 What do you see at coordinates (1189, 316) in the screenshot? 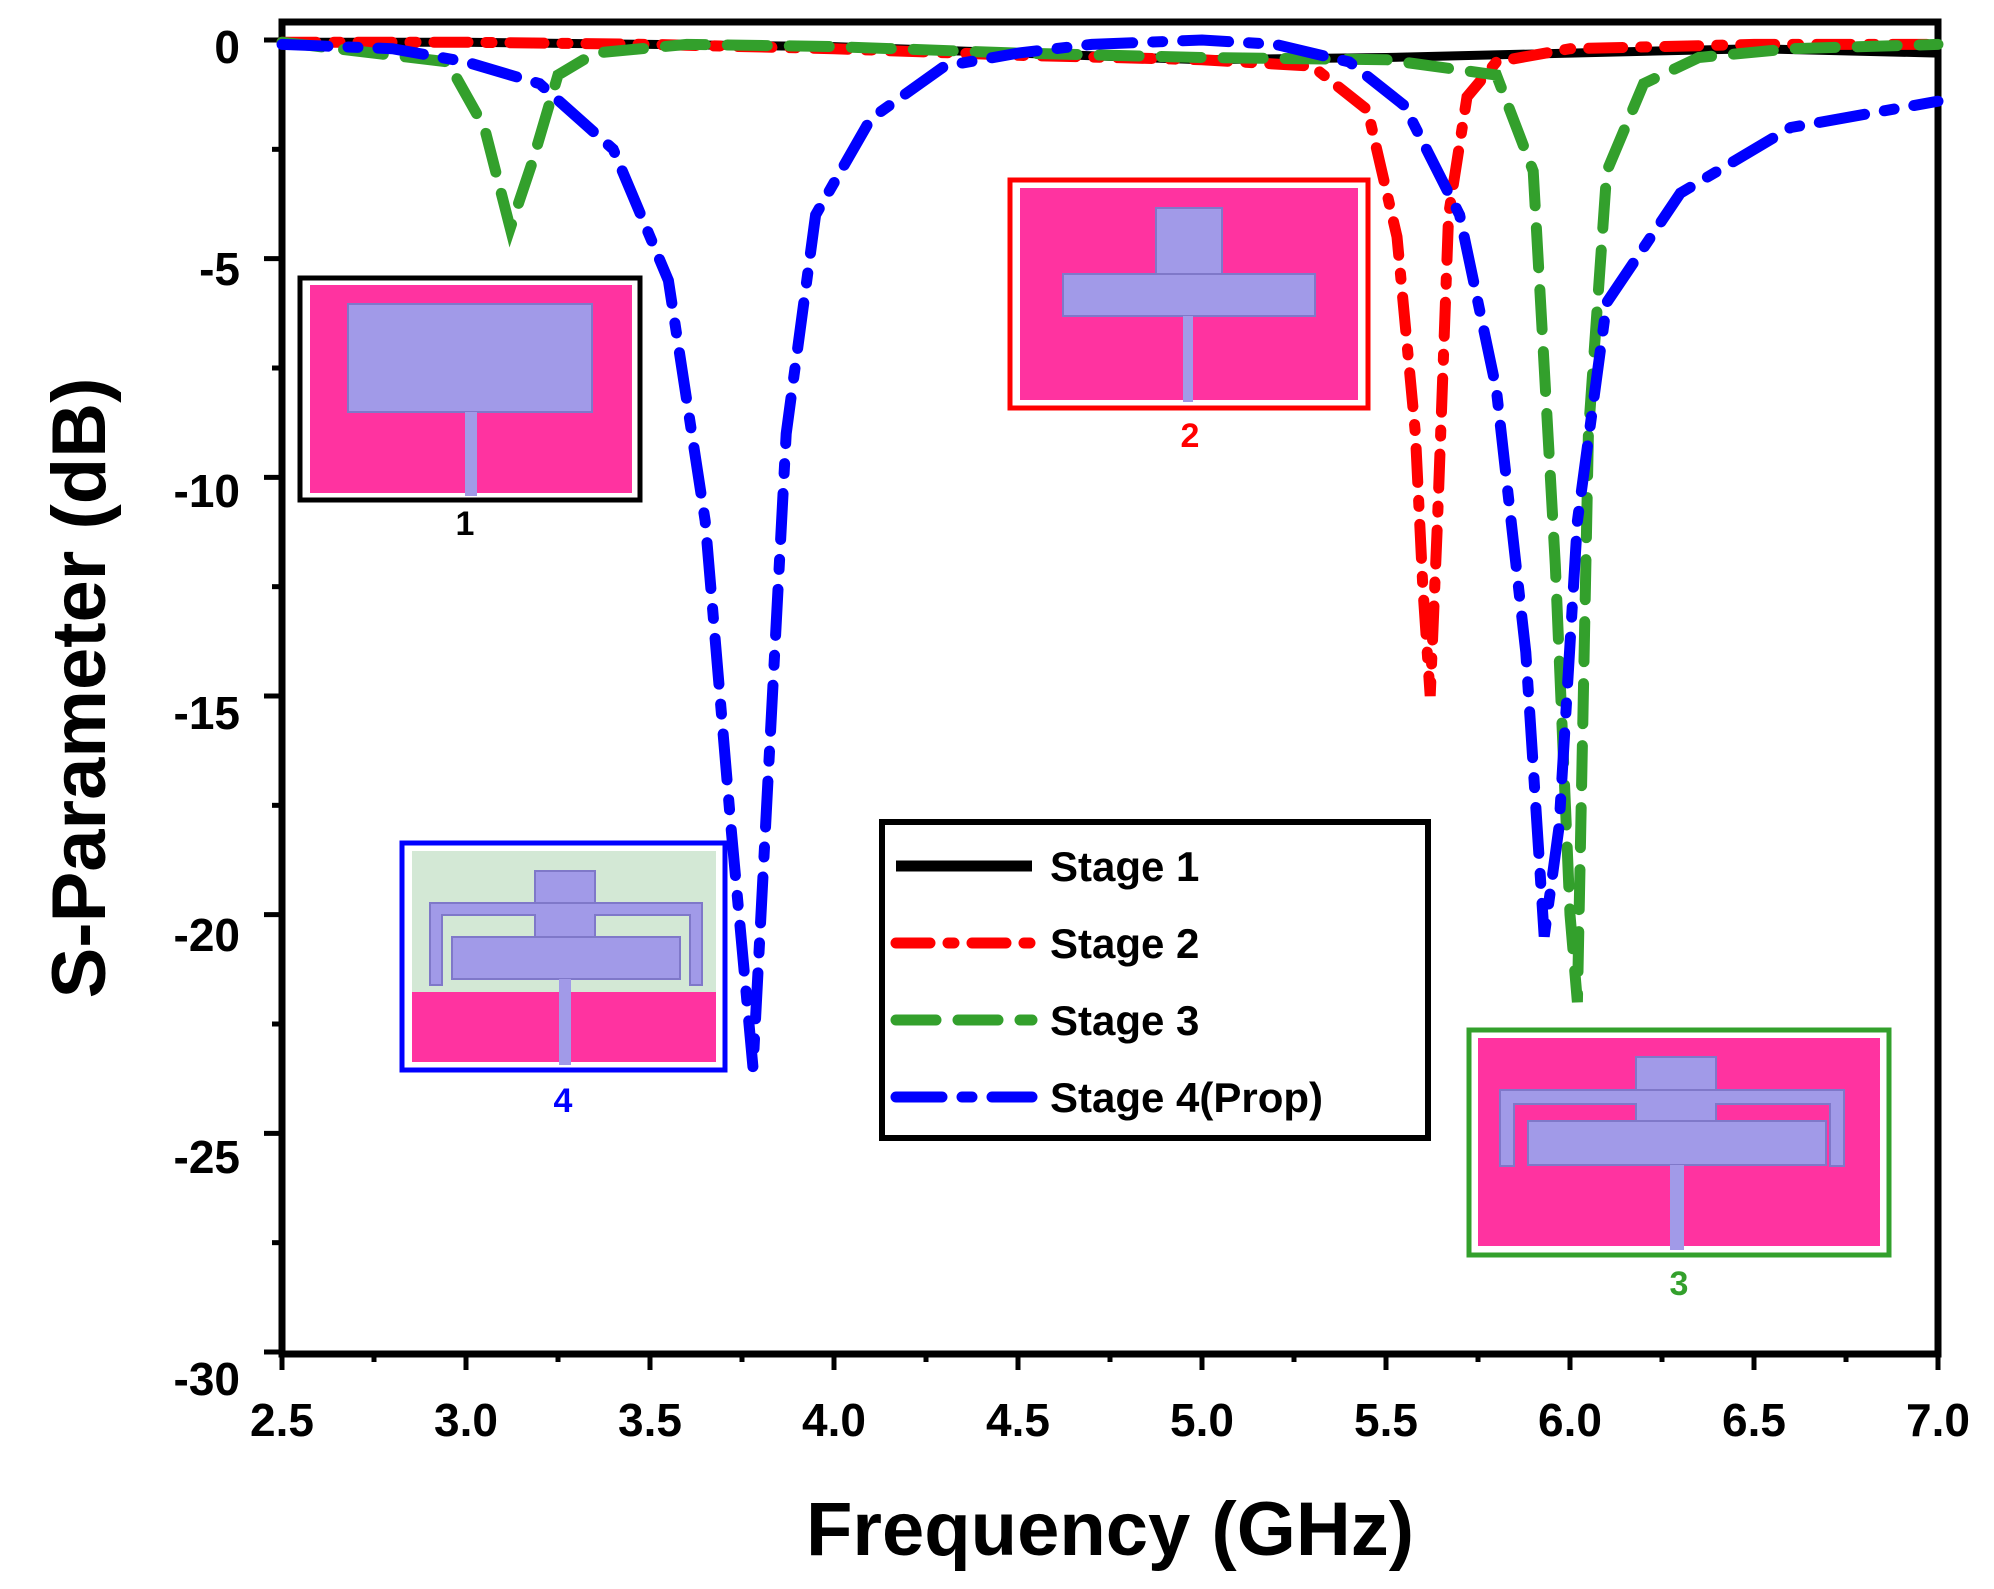
I see `inset-antenna-2: 2` at bounding box center [1189, 316].